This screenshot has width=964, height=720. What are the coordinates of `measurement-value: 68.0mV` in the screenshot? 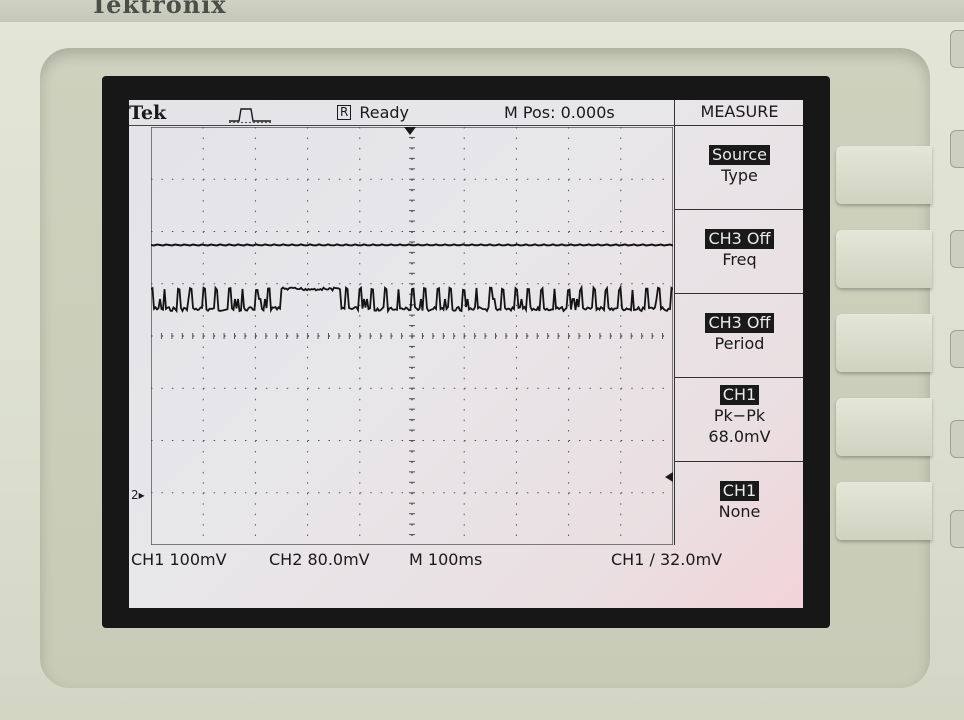 It's located at (739, 436).